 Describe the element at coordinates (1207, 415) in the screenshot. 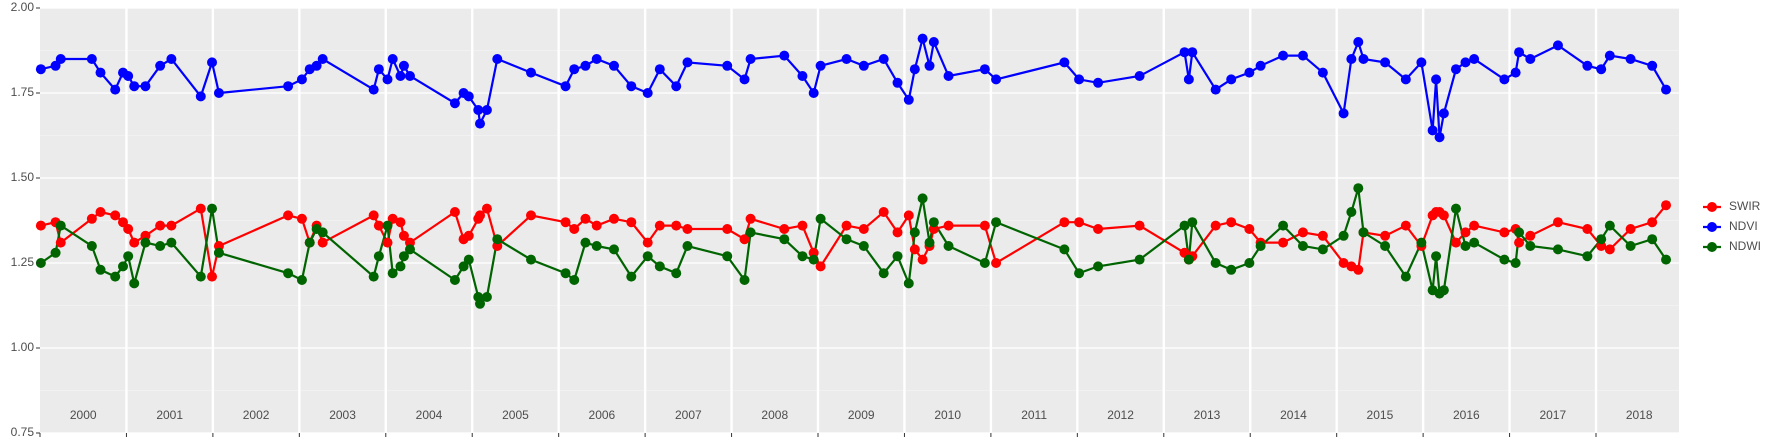

I see `x-tick-label: 2013` at that location.